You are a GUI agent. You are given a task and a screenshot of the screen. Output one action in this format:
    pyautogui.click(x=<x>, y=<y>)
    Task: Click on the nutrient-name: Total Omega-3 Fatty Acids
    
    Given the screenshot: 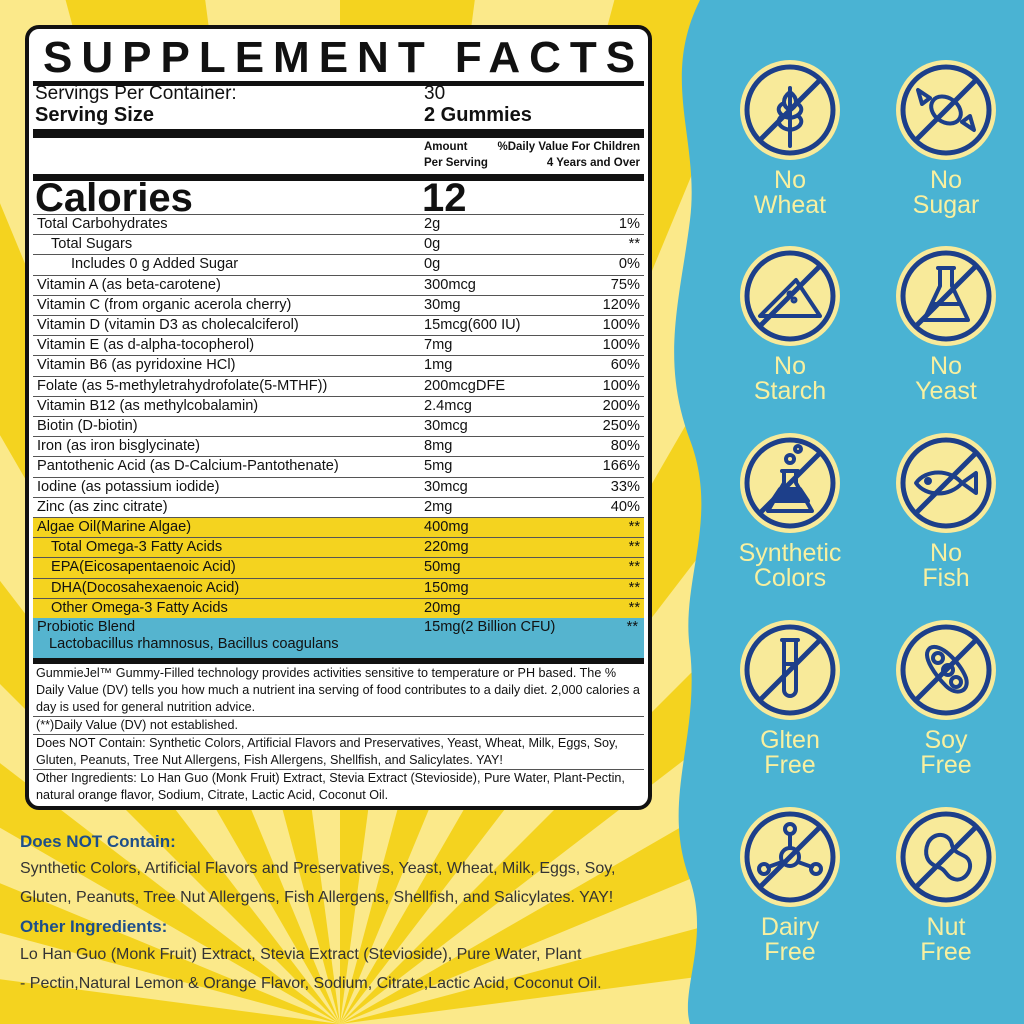 What is the action you would take?
    pyautogui.click(x=137, y=547)
    